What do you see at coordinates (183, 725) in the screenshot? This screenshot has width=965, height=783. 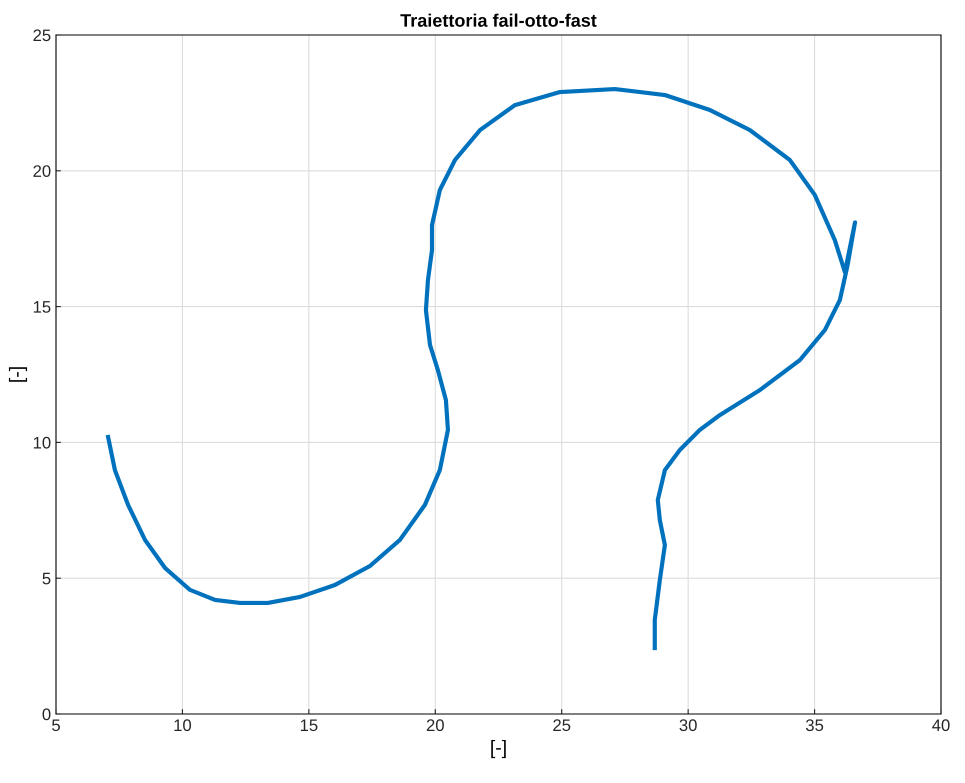 I see `x-tick-label: 10` at bounding box center [183, 725].